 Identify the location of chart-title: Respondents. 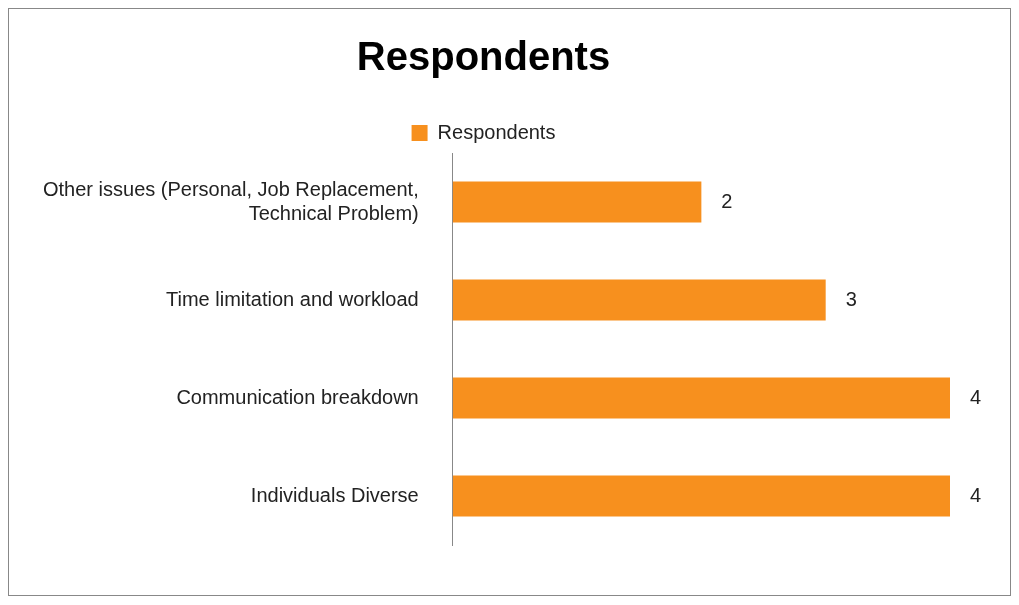
(483, 56).